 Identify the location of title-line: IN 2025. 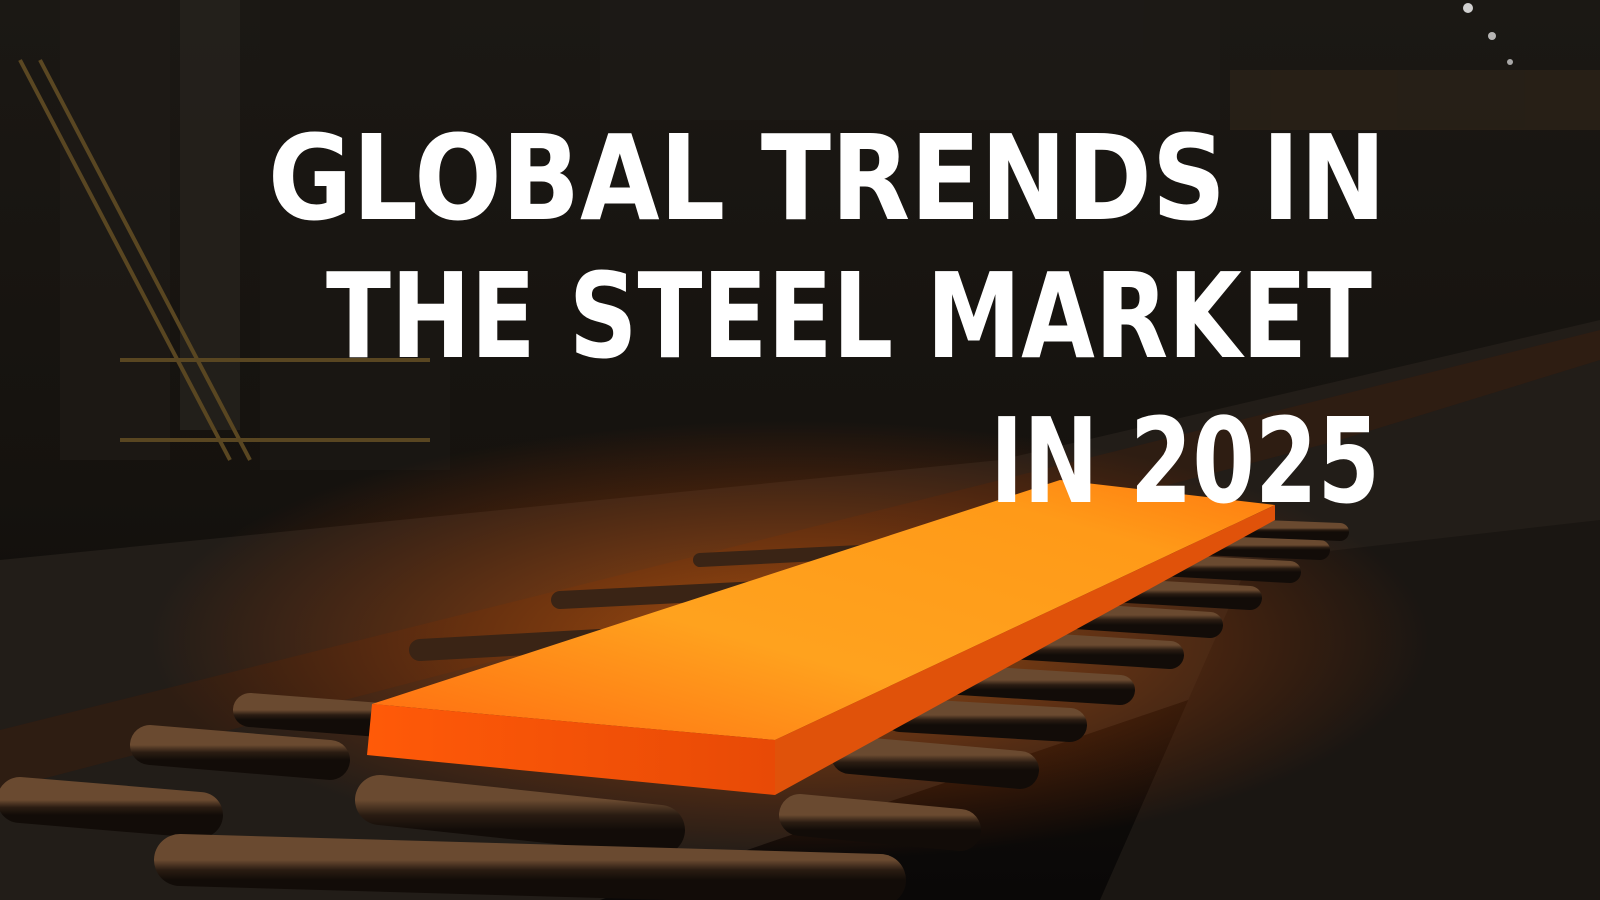
(1185, 461).